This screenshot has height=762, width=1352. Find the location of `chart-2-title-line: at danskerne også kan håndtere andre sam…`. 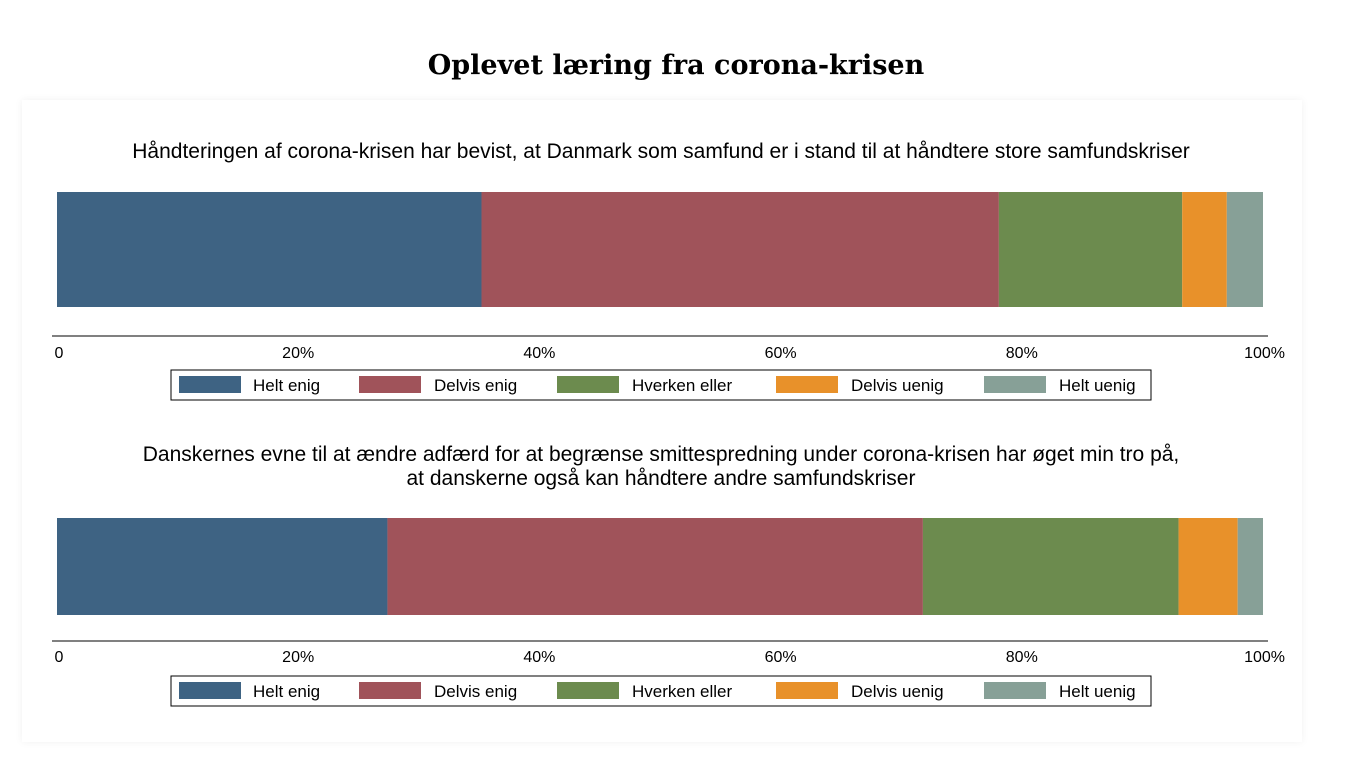

chart-2-title-line: at danskerne også kan håndtere andre sam… is located at coordinates (661, 478).